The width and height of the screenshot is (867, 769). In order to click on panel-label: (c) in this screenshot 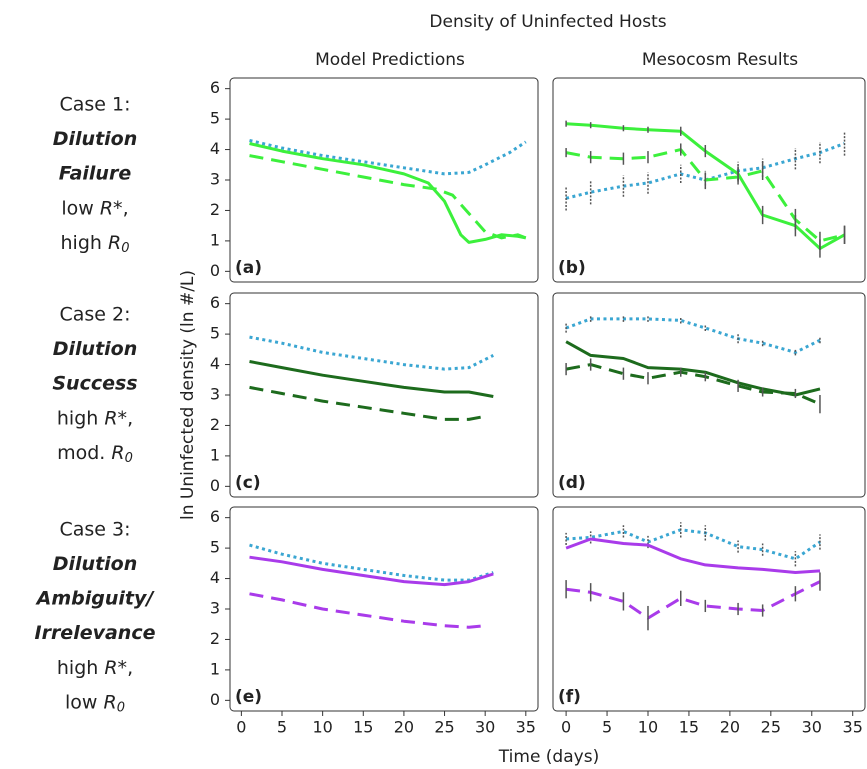, I will do `click(248, 483)`.